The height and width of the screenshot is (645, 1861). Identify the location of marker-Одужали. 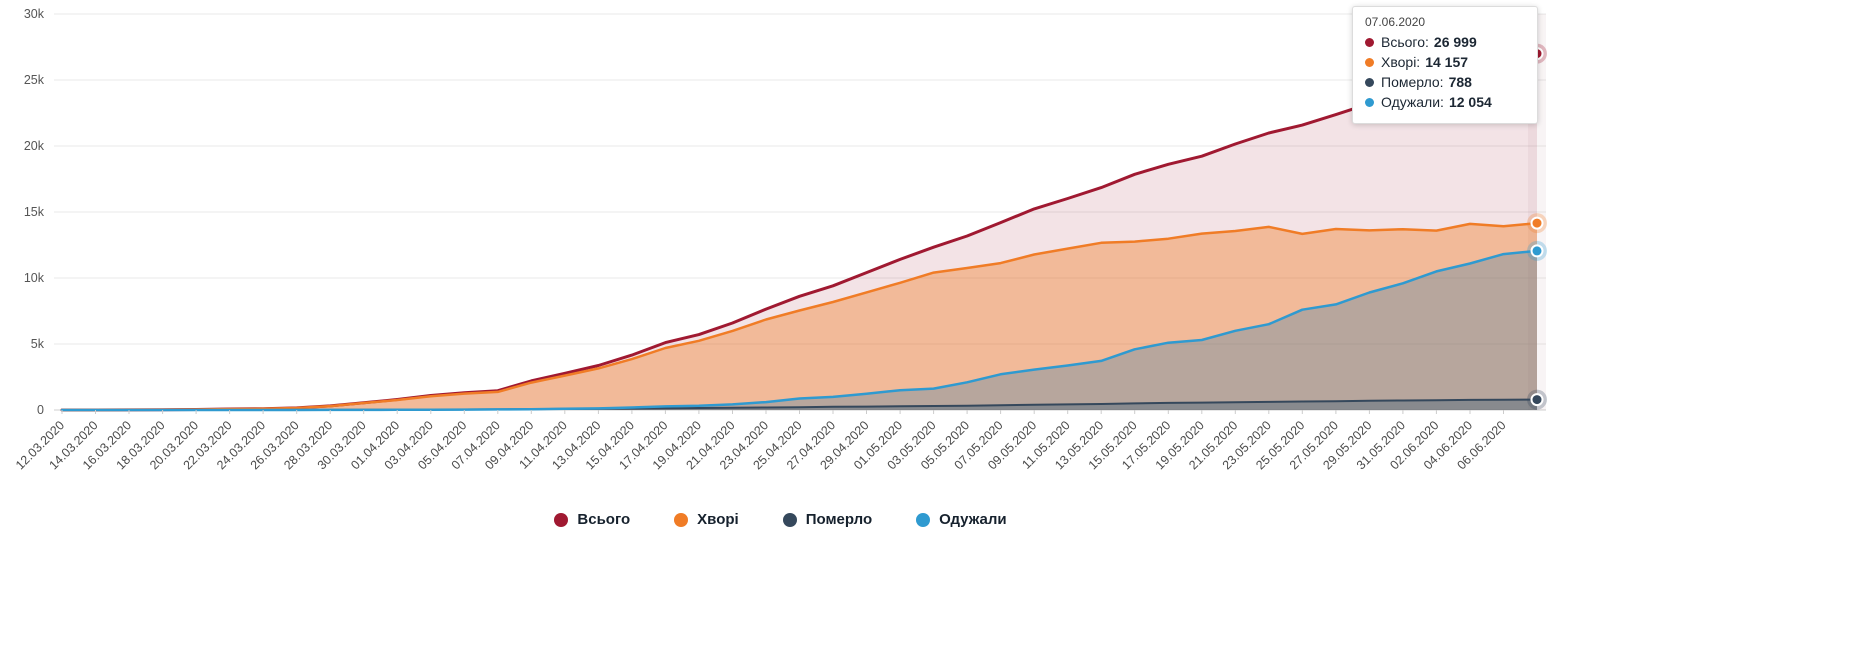
(1537, 250).